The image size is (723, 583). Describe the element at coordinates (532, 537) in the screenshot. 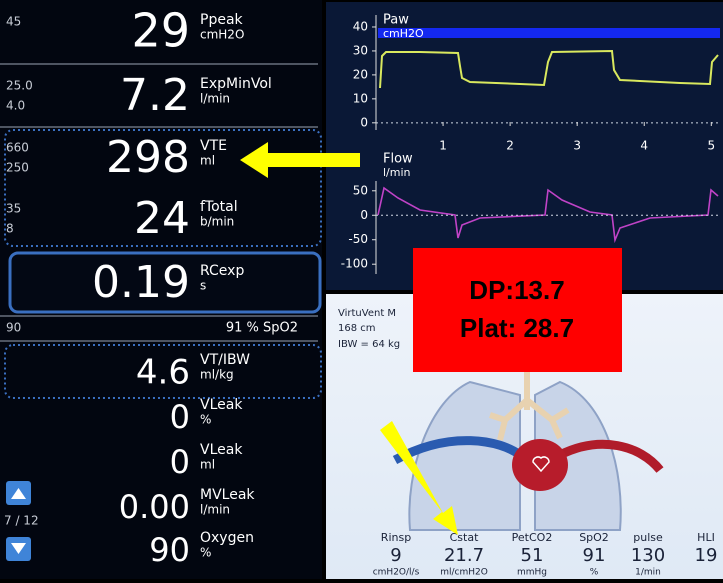

I see `stat-label: PetCO2` at that location.